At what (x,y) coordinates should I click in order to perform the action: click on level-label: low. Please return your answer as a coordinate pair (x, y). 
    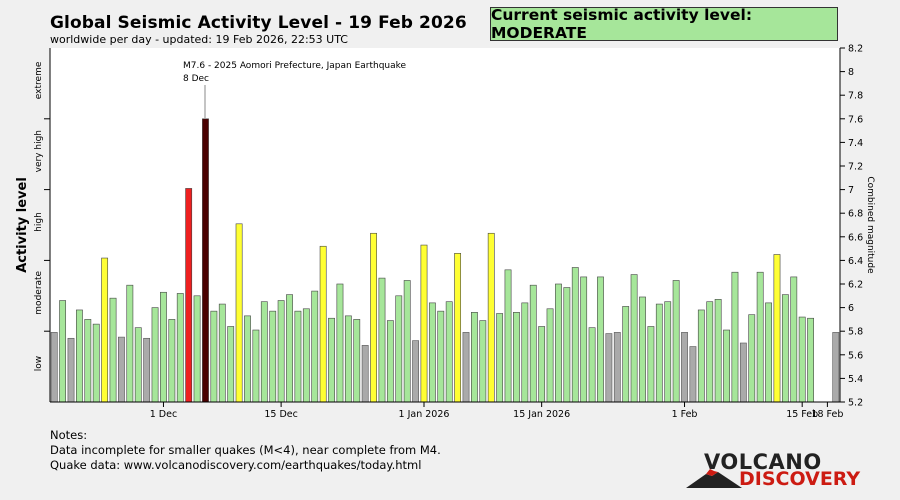
    Looking at the image, I should click on (39, 363).